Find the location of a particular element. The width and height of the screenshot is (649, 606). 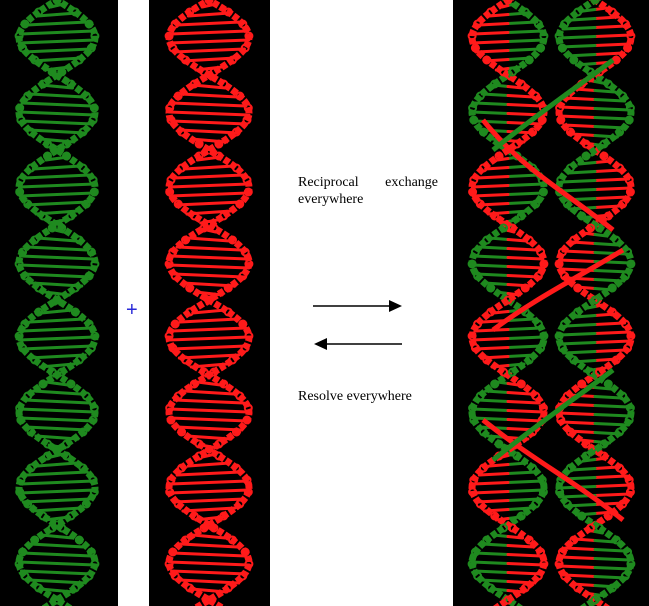

red-dna-helix is located at coordinates (209, 303).